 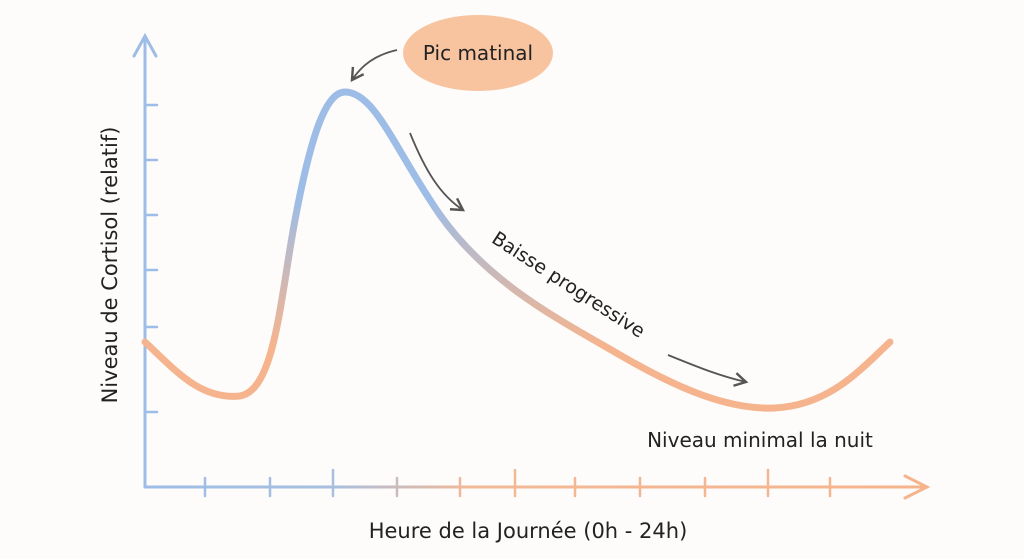 What do you see at coordinates (110, 265) in the screenshot?
I see `y-axis-label: Niveau de Cortisol (relatif)` at bounding box center [110, 265].